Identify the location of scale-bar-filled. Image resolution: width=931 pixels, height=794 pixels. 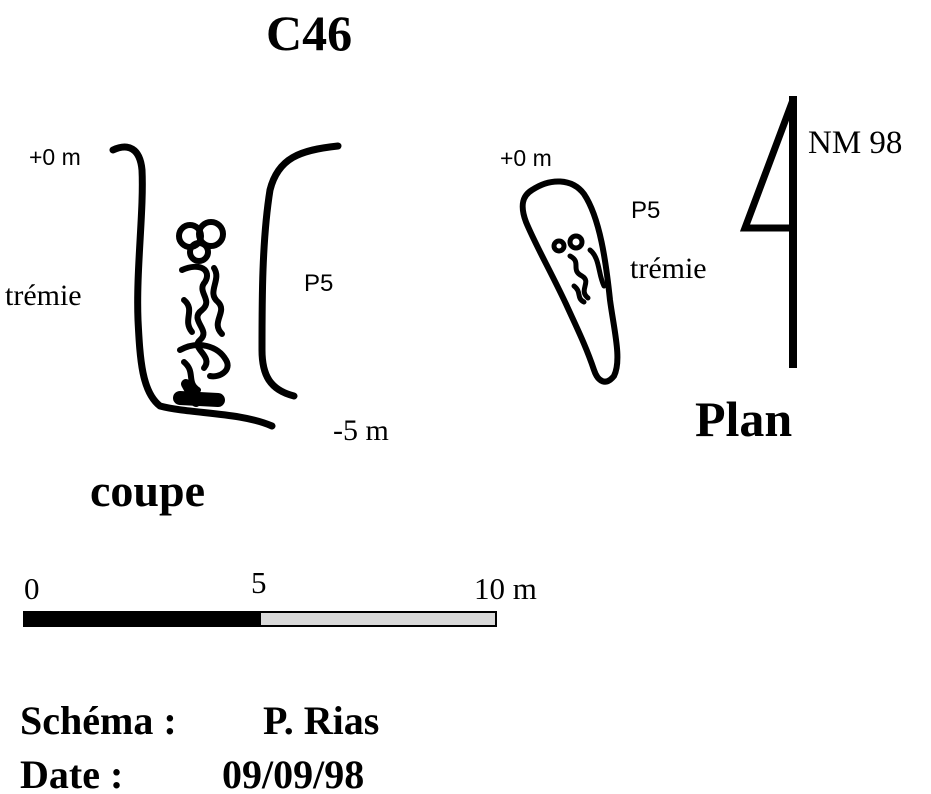
(143, 619).